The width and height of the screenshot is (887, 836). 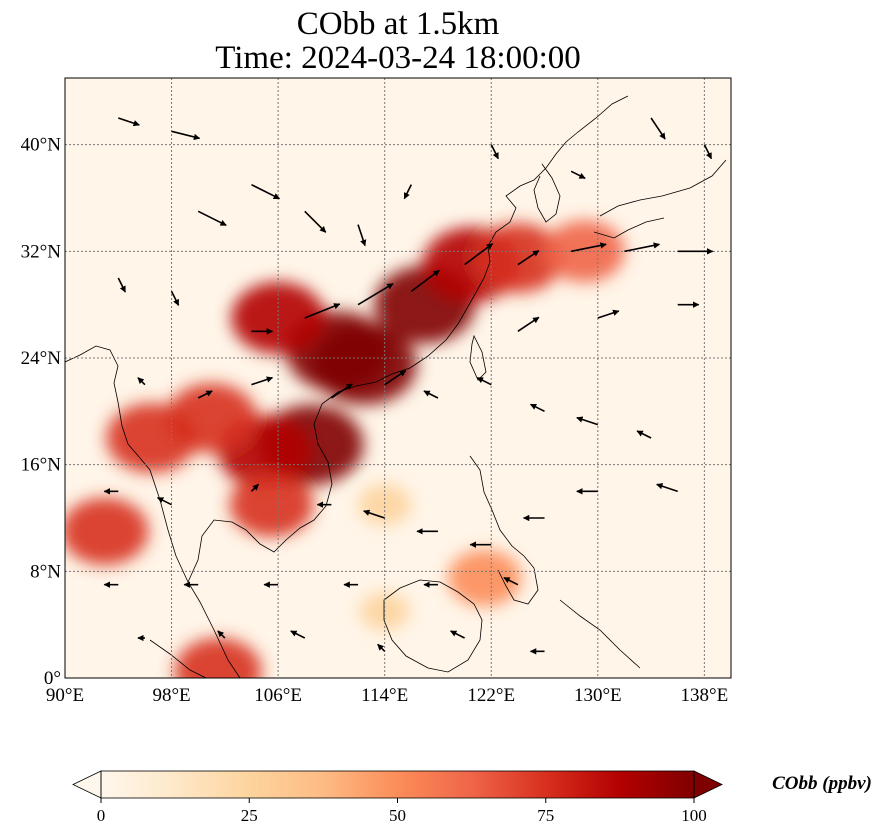 What do you see at coordinates (249, 815) in the screenshot?
I see `colorbar-tick-label: 25` at bounding box center [249, 815].